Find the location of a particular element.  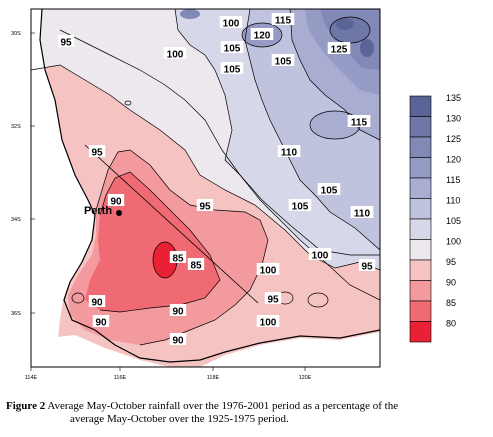

legend-label: 135 is located at coordinates (453, 98).